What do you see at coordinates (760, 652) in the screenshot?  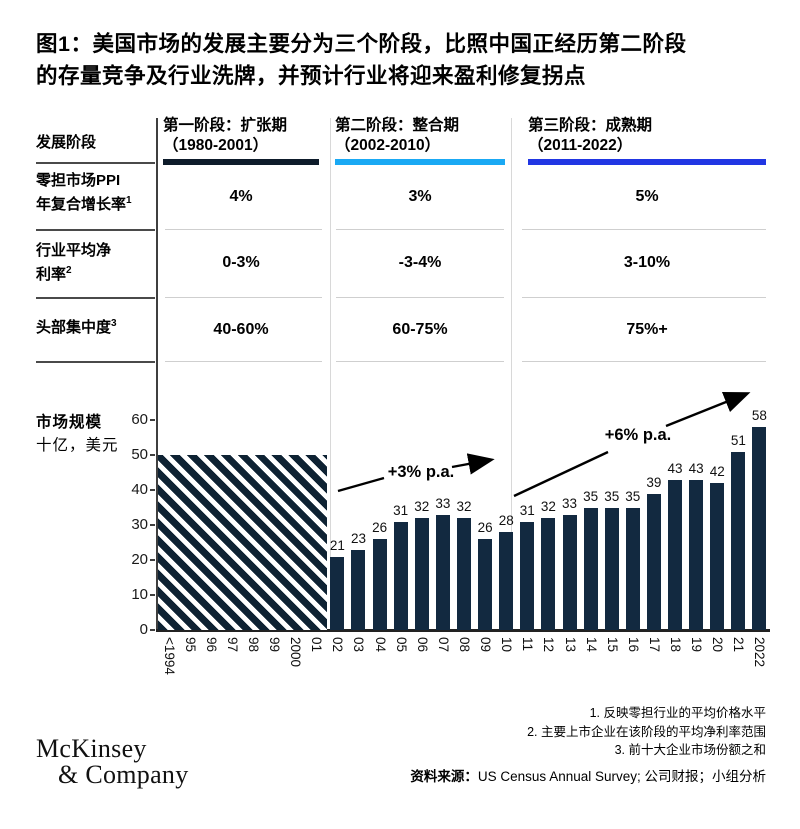 I see `x-axis-label: 2022` at bounding box center [760, 652].